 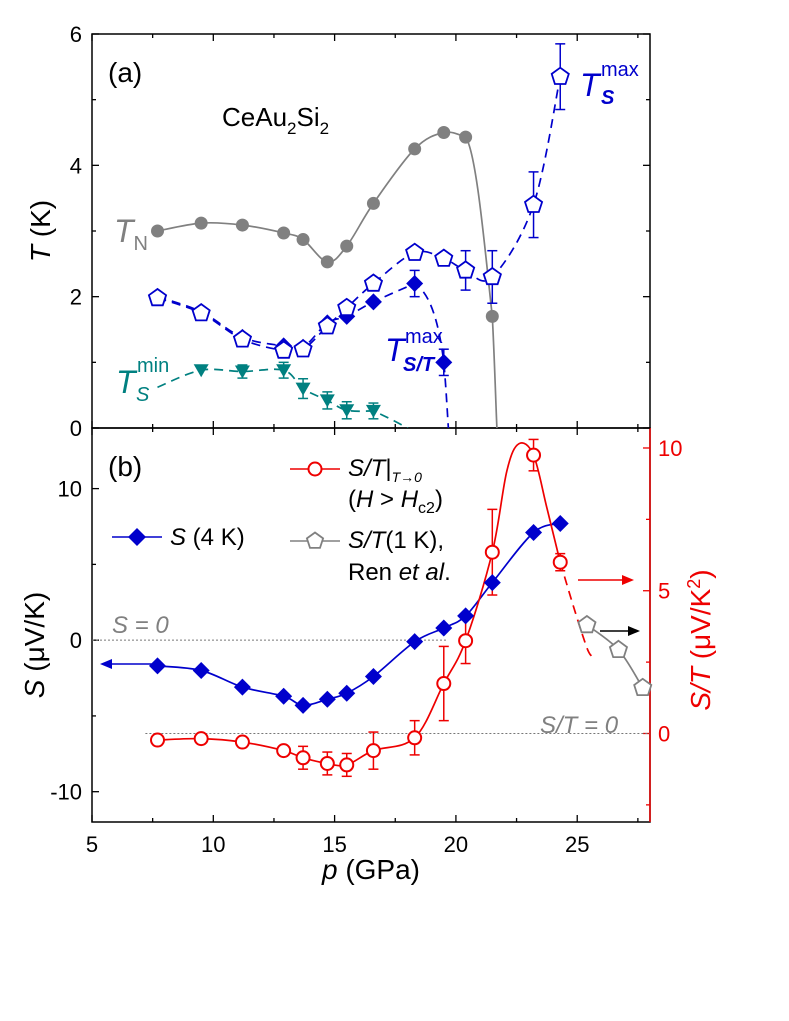 What do you see at coordinates (396, 540) in the screenshot?
I see `legend-ren-label-line1: S/T(1 K),` at bounding box center [396, 540].